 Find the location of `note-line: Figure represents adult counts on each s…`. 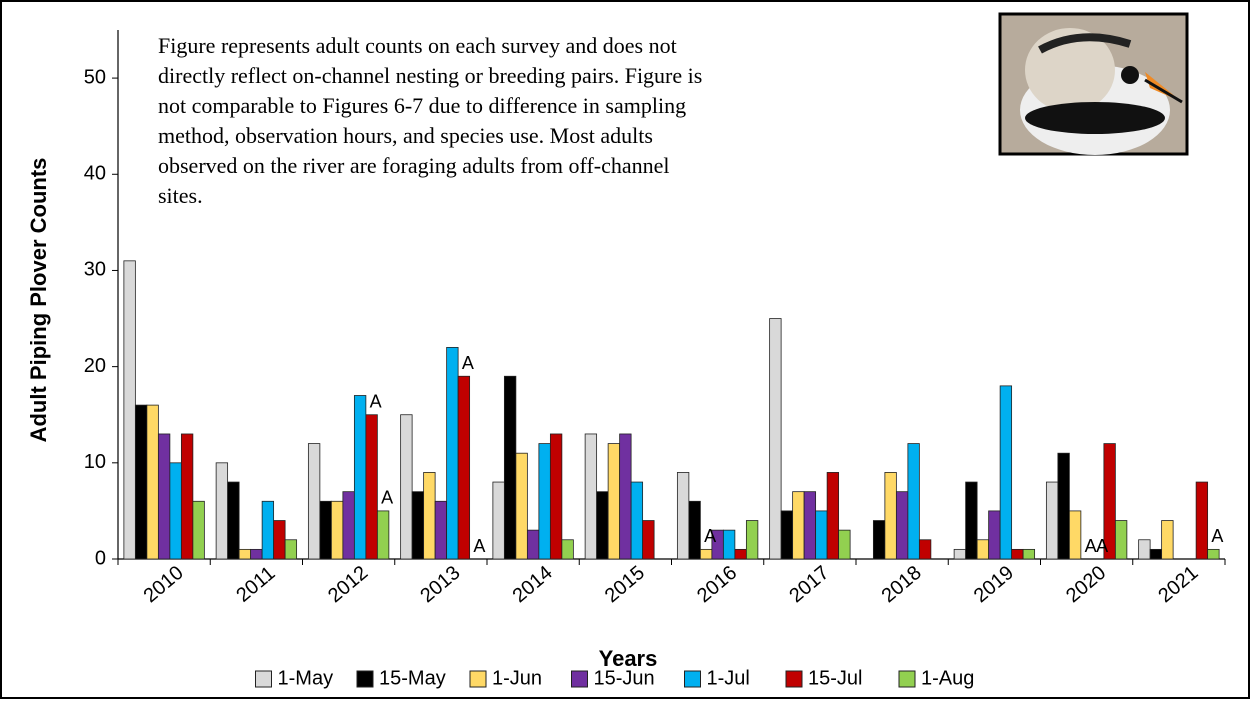

note-line: Figure represents adult counts on each s… is located at coordinates (417, 45).